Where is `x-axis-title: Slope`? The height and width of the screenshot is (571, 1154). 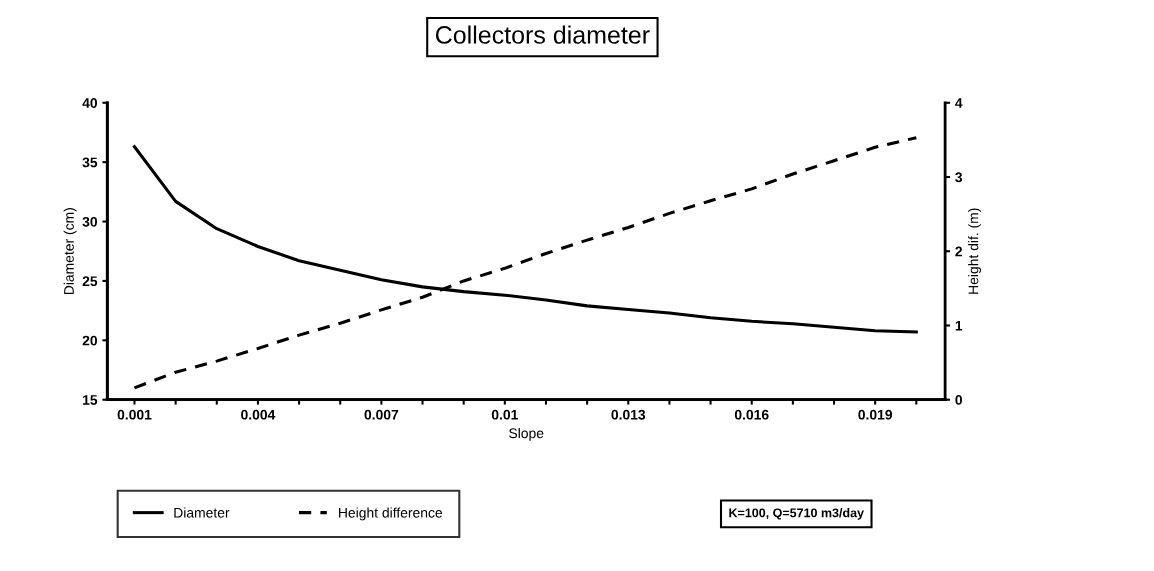
x-axis-title: Slope is located at coordinates (526, 434).